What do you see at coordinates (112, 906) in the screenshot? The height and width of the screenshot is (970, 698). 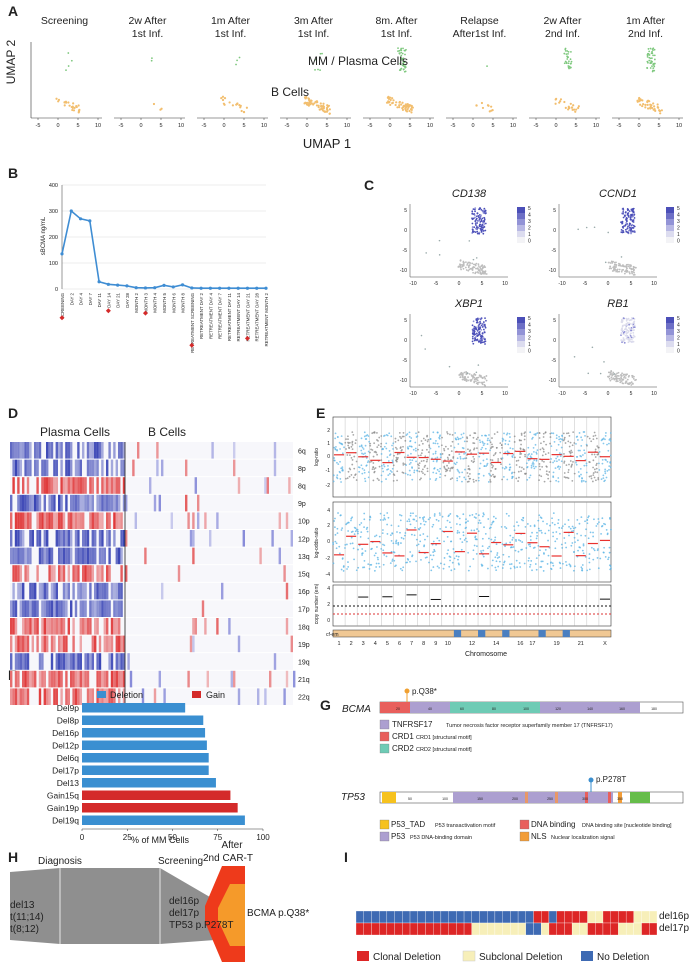 I see `fish-base-clone` at bounding box center [112, 906].